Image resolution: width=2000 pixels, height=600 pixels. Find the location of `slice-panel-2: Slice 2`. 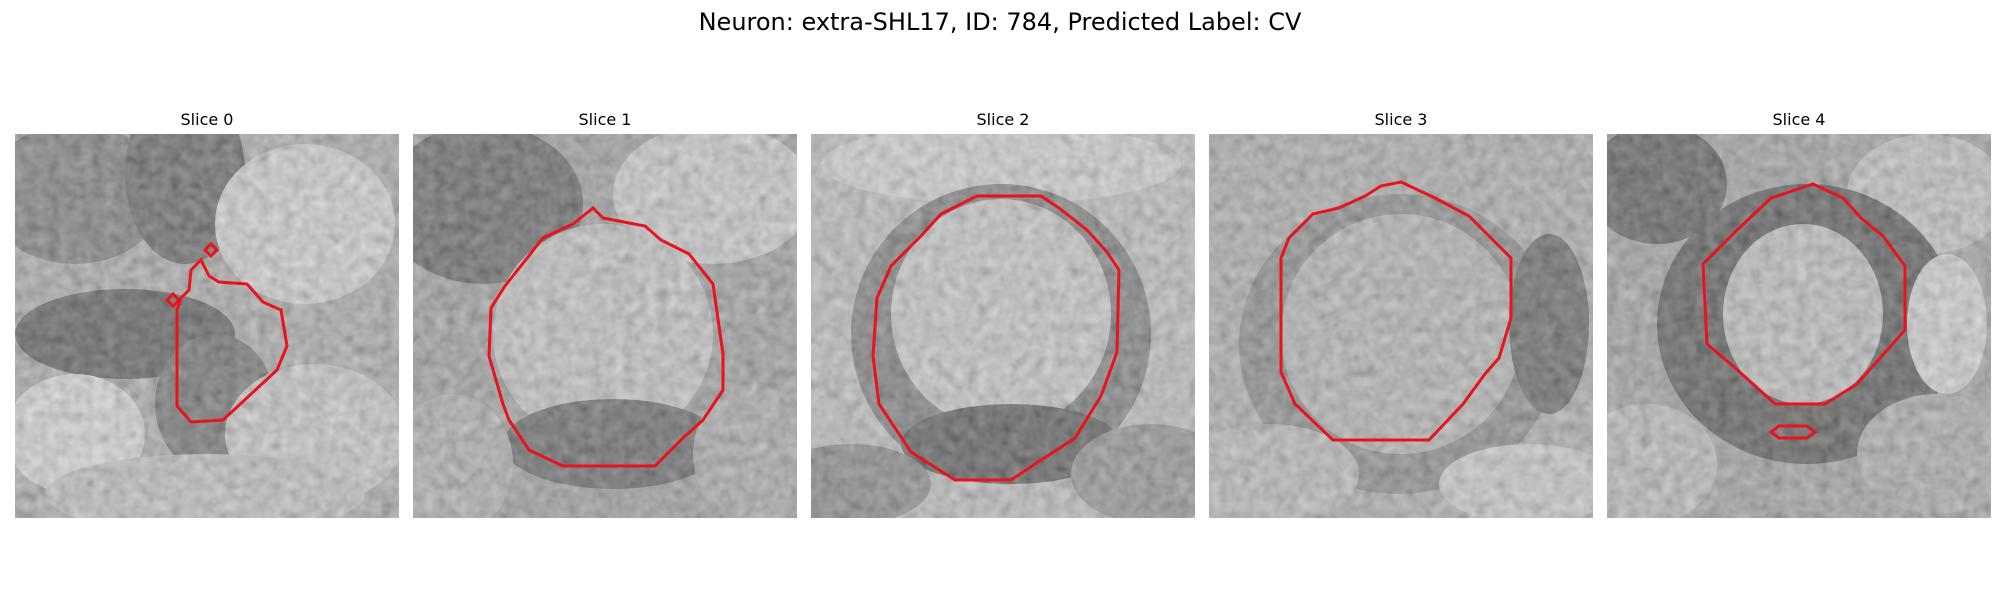

slice-panel-2: Slice 2 is located at coordinates (1003, 314).